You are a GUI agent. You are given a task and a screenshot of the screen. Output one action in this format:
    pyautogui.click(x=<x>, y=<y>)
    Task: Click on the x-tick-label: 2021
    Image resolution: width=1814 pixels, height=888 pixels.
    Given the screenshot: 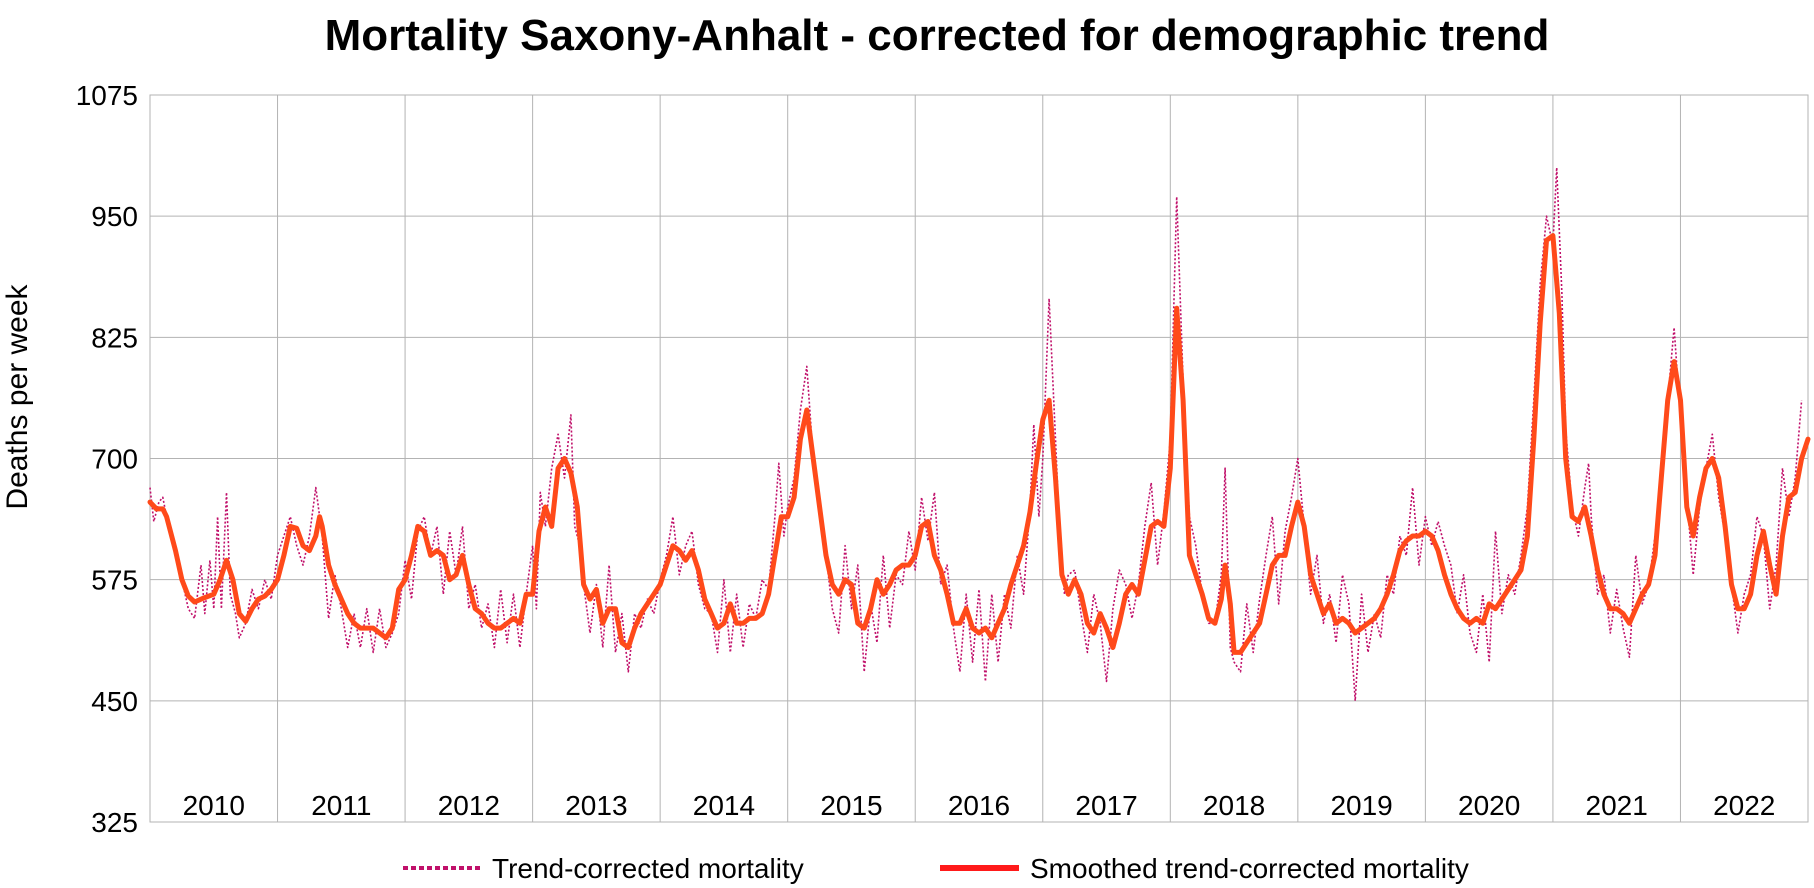 What is the action you would take?
    pyautogui.click(x=1617, y=805)
    